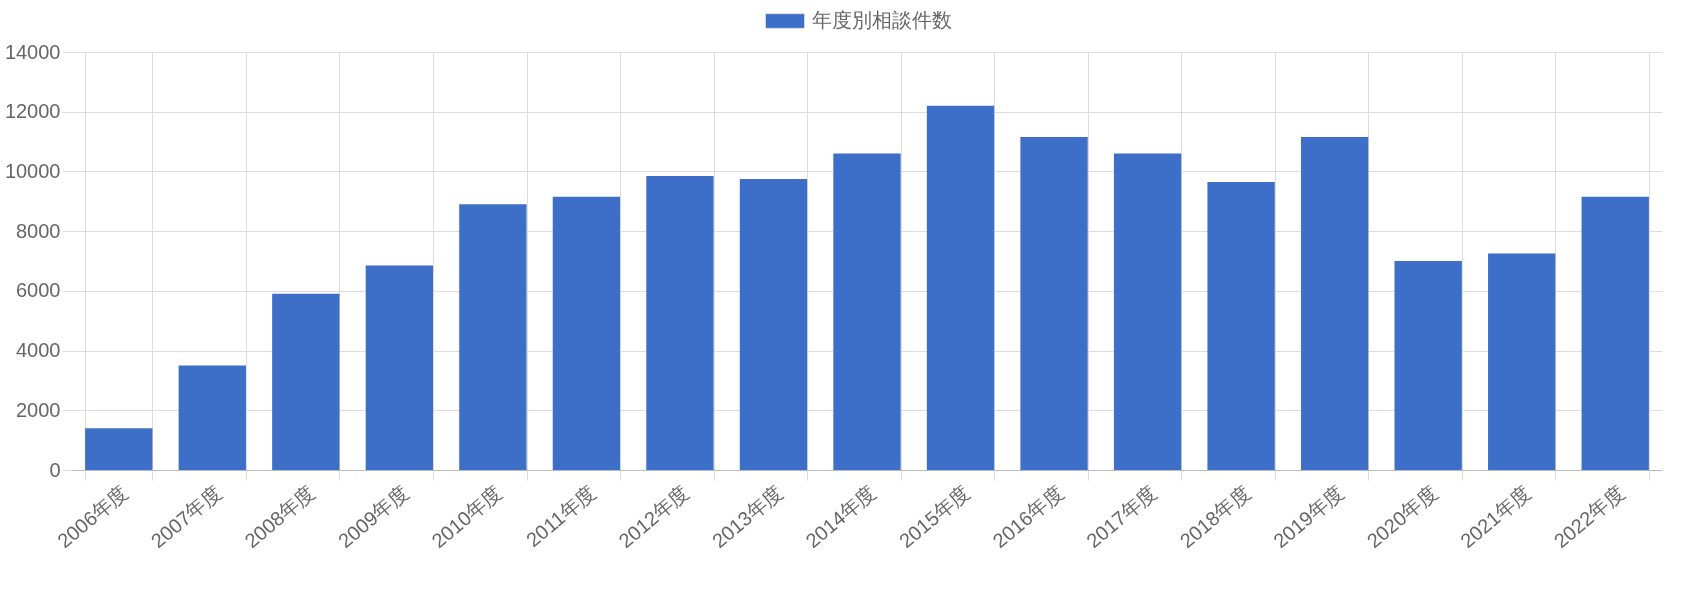  What do you see at coordinates (32, 51) in the screenshot?
I see `y-tick-label: 14000` at bounding box center [32, 51].